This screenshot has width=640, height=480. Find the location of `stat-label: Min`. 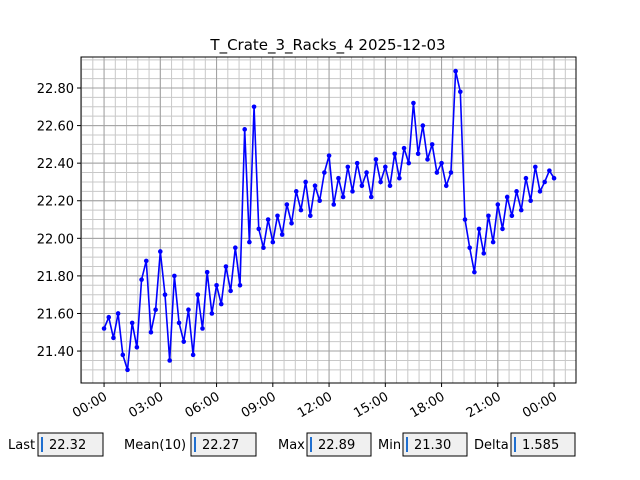

stat-label: Min is located at coordinates (389, 445).